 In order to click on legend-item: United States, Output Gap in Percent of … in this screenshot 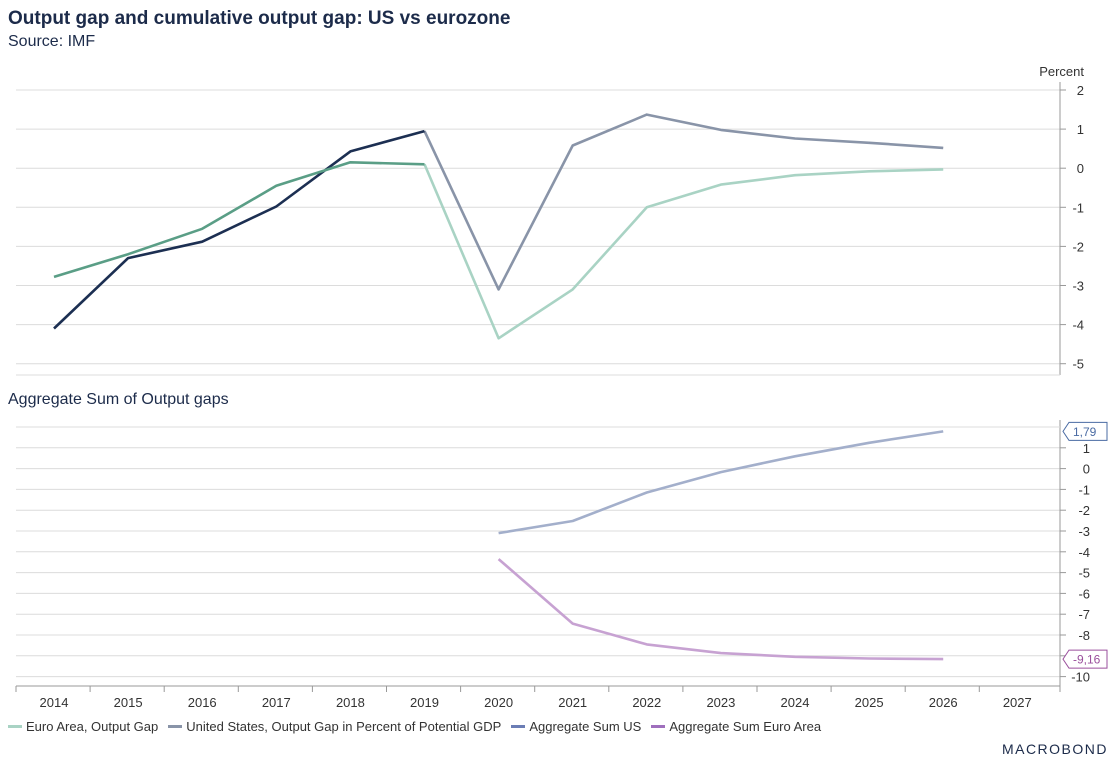, I will do `click(334, 726)`.